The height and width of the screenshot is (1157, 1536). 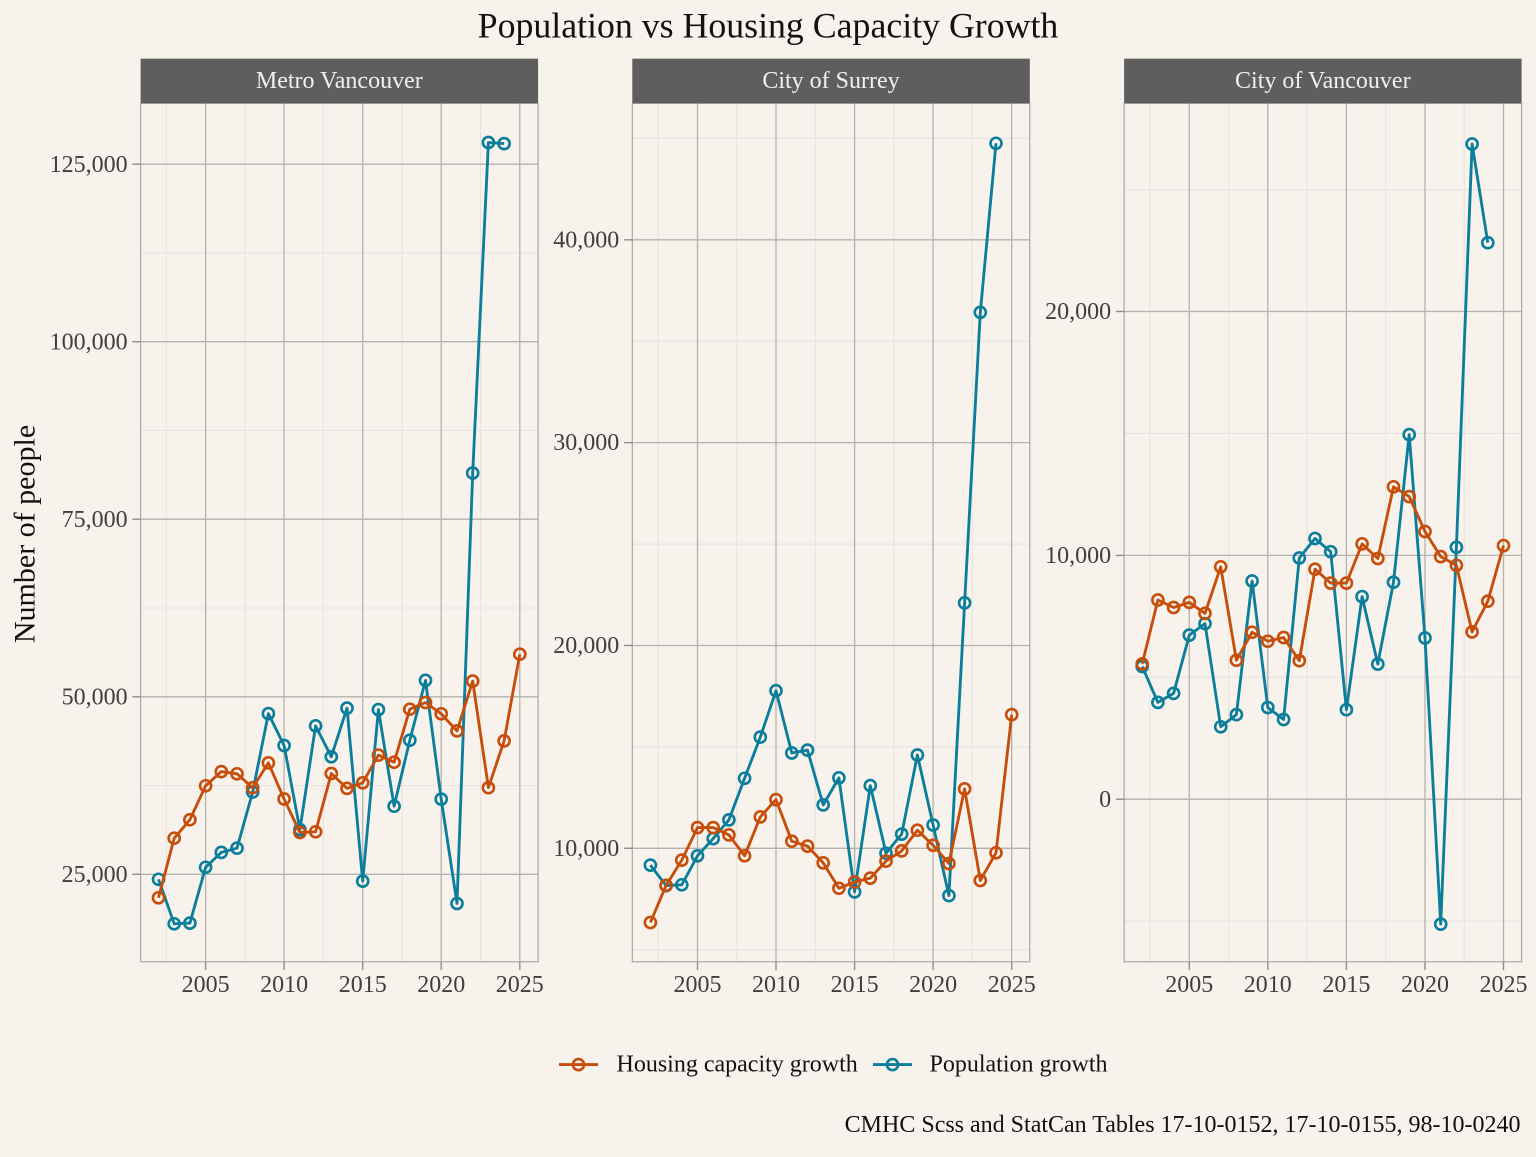 What do you see at coordinates (95, 697) in the screenshot?
I see `svg-text: 50,000` at bounding box center [95, 697].